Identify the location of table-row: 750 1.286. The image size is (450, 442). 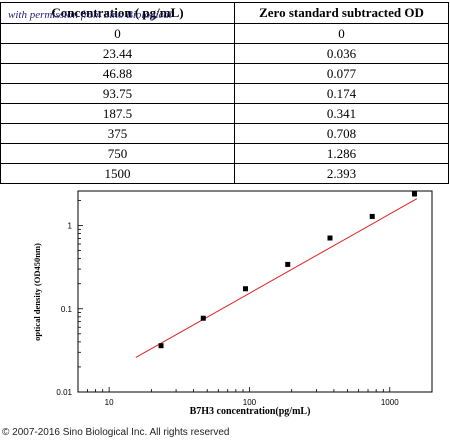
(224, 153).